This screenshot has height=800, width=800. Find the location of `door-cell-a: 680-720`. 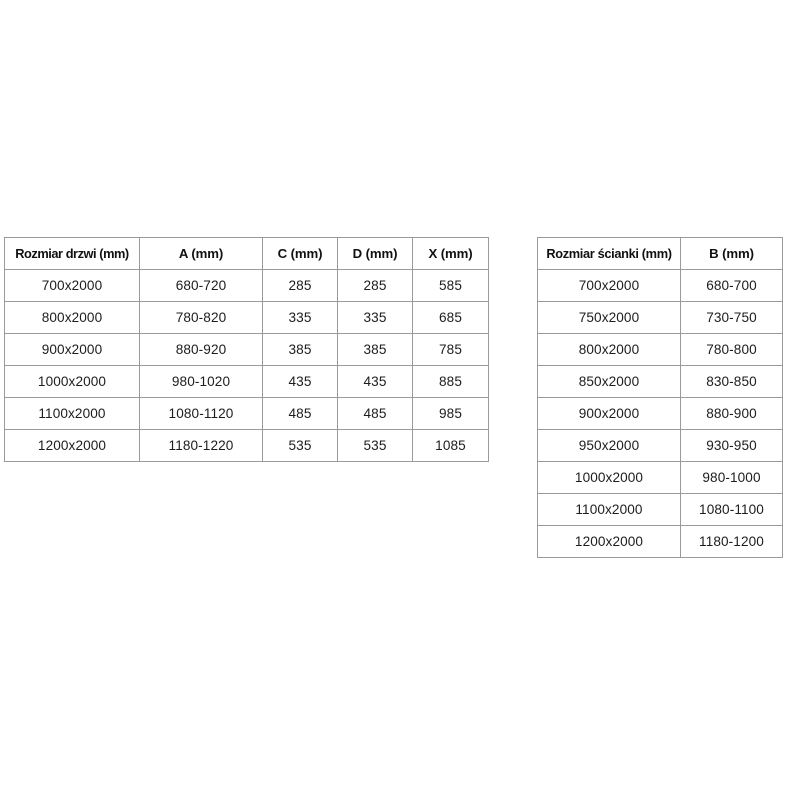

door-cell-a: 680-720 is located at coordinates (201, 285).